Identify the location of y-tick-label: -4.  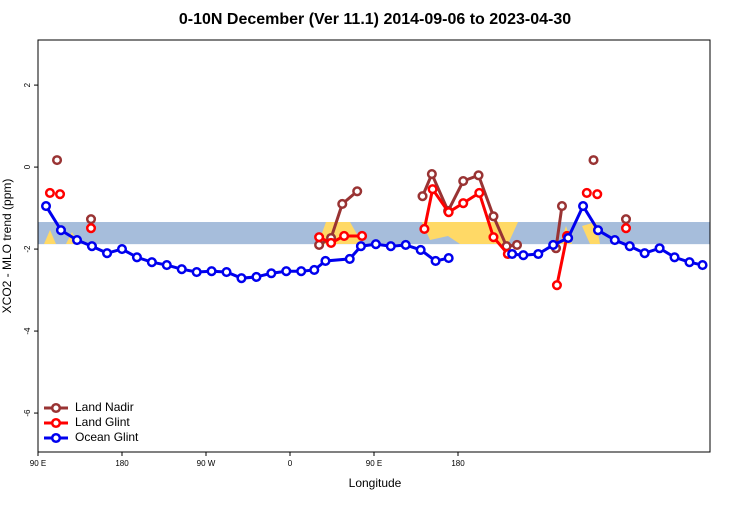
(27, 331).